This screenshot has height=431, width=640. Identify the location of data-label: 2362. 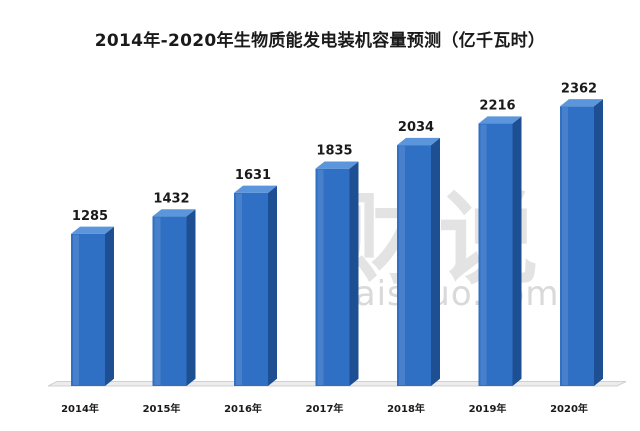
(579, 88).